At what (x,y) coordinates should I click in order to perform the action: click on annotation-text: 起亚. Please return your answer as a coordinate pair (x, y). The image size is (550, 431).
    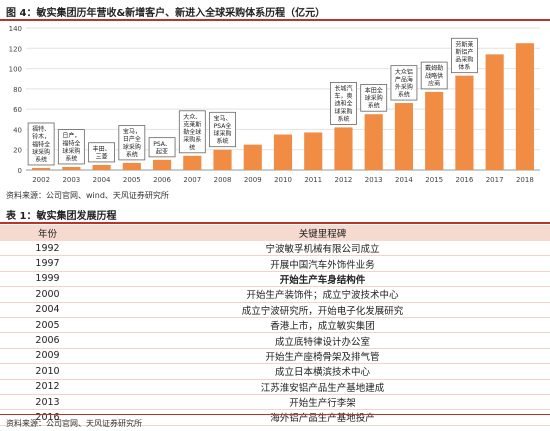
    Looking at the image, I should click on (162, 151).